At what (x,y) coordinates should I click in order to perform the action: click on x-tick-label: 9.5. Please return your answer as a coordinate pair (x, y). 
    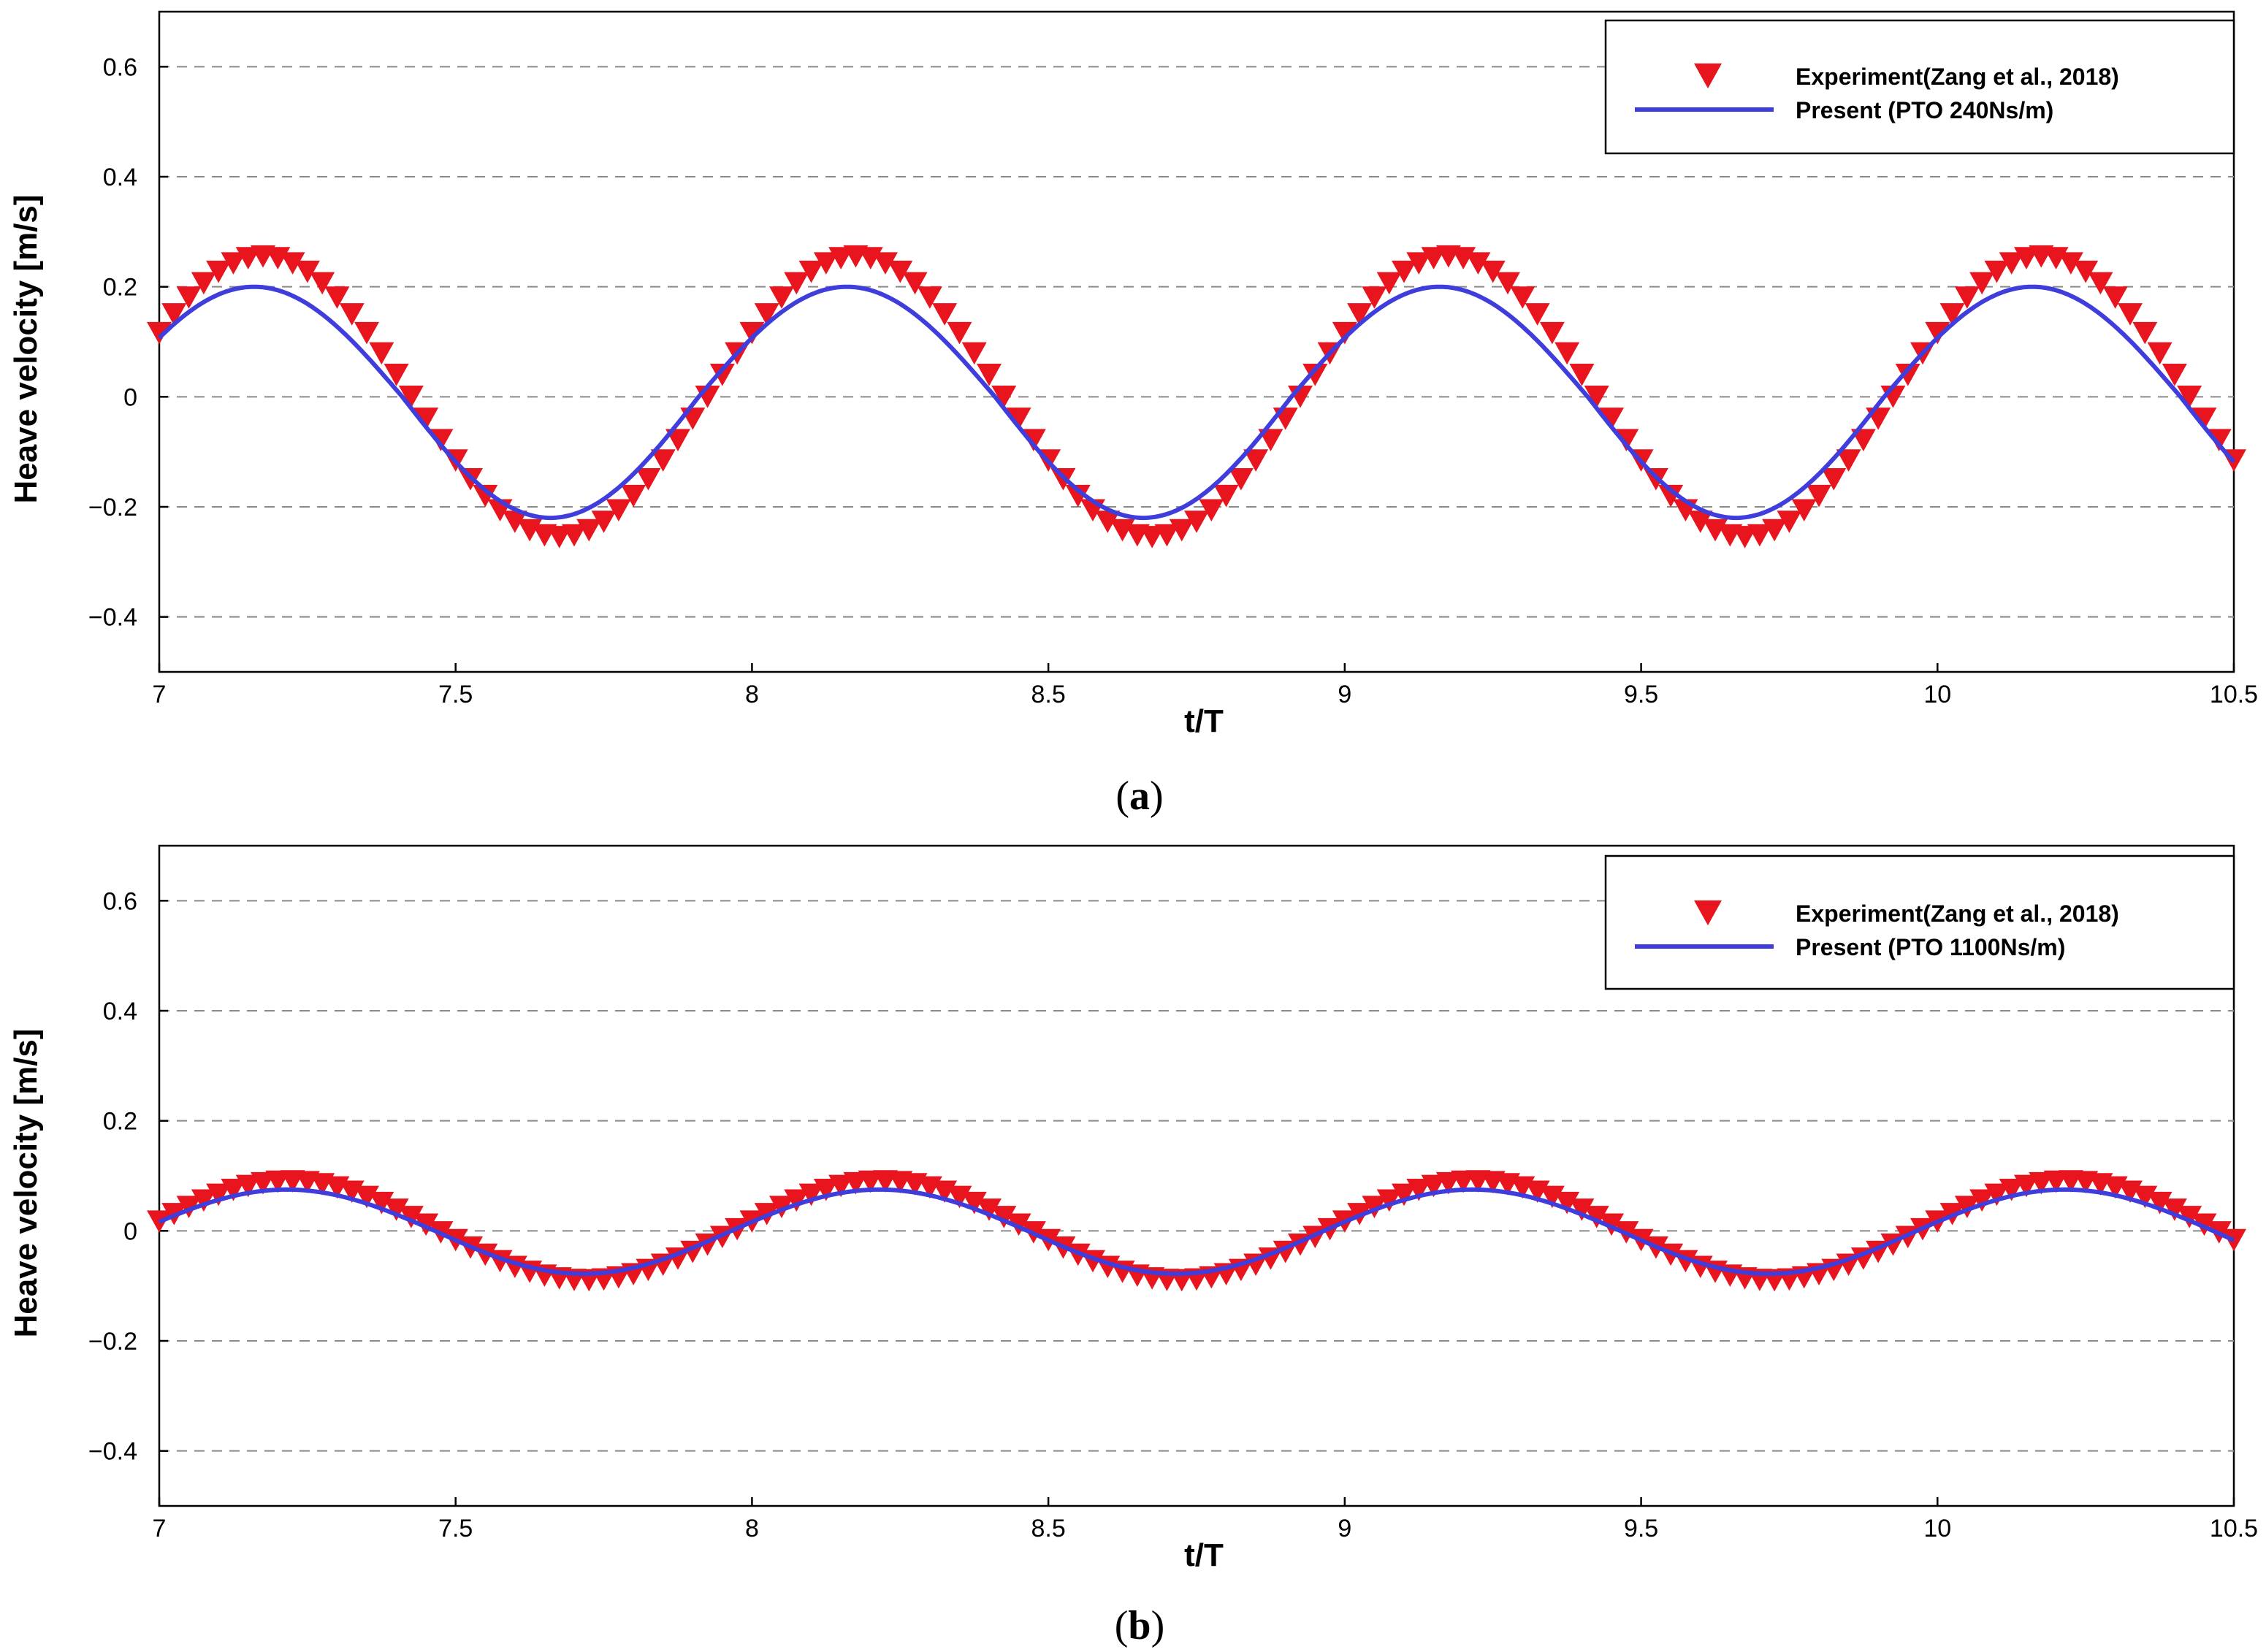
    Looking at the image, I should click on (1641, 694).